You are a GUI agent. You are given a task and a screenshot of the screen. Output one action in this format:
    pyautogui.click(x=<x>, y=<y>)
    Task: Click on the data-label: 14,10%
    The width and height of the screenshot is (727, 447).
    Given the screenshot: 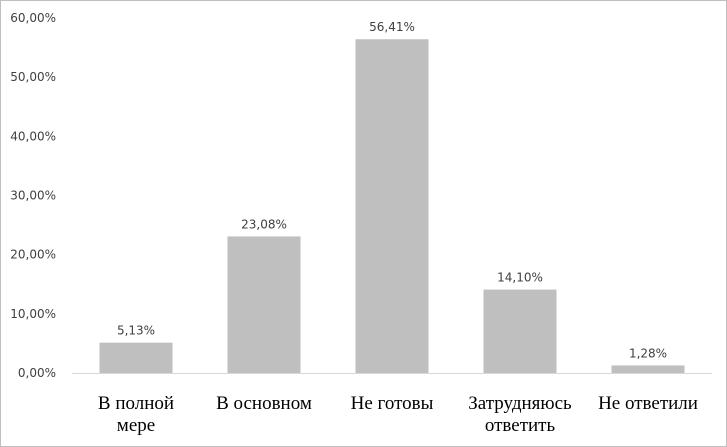 What is the action you would take?
    pyautogui.click(x=520, y=278)
    